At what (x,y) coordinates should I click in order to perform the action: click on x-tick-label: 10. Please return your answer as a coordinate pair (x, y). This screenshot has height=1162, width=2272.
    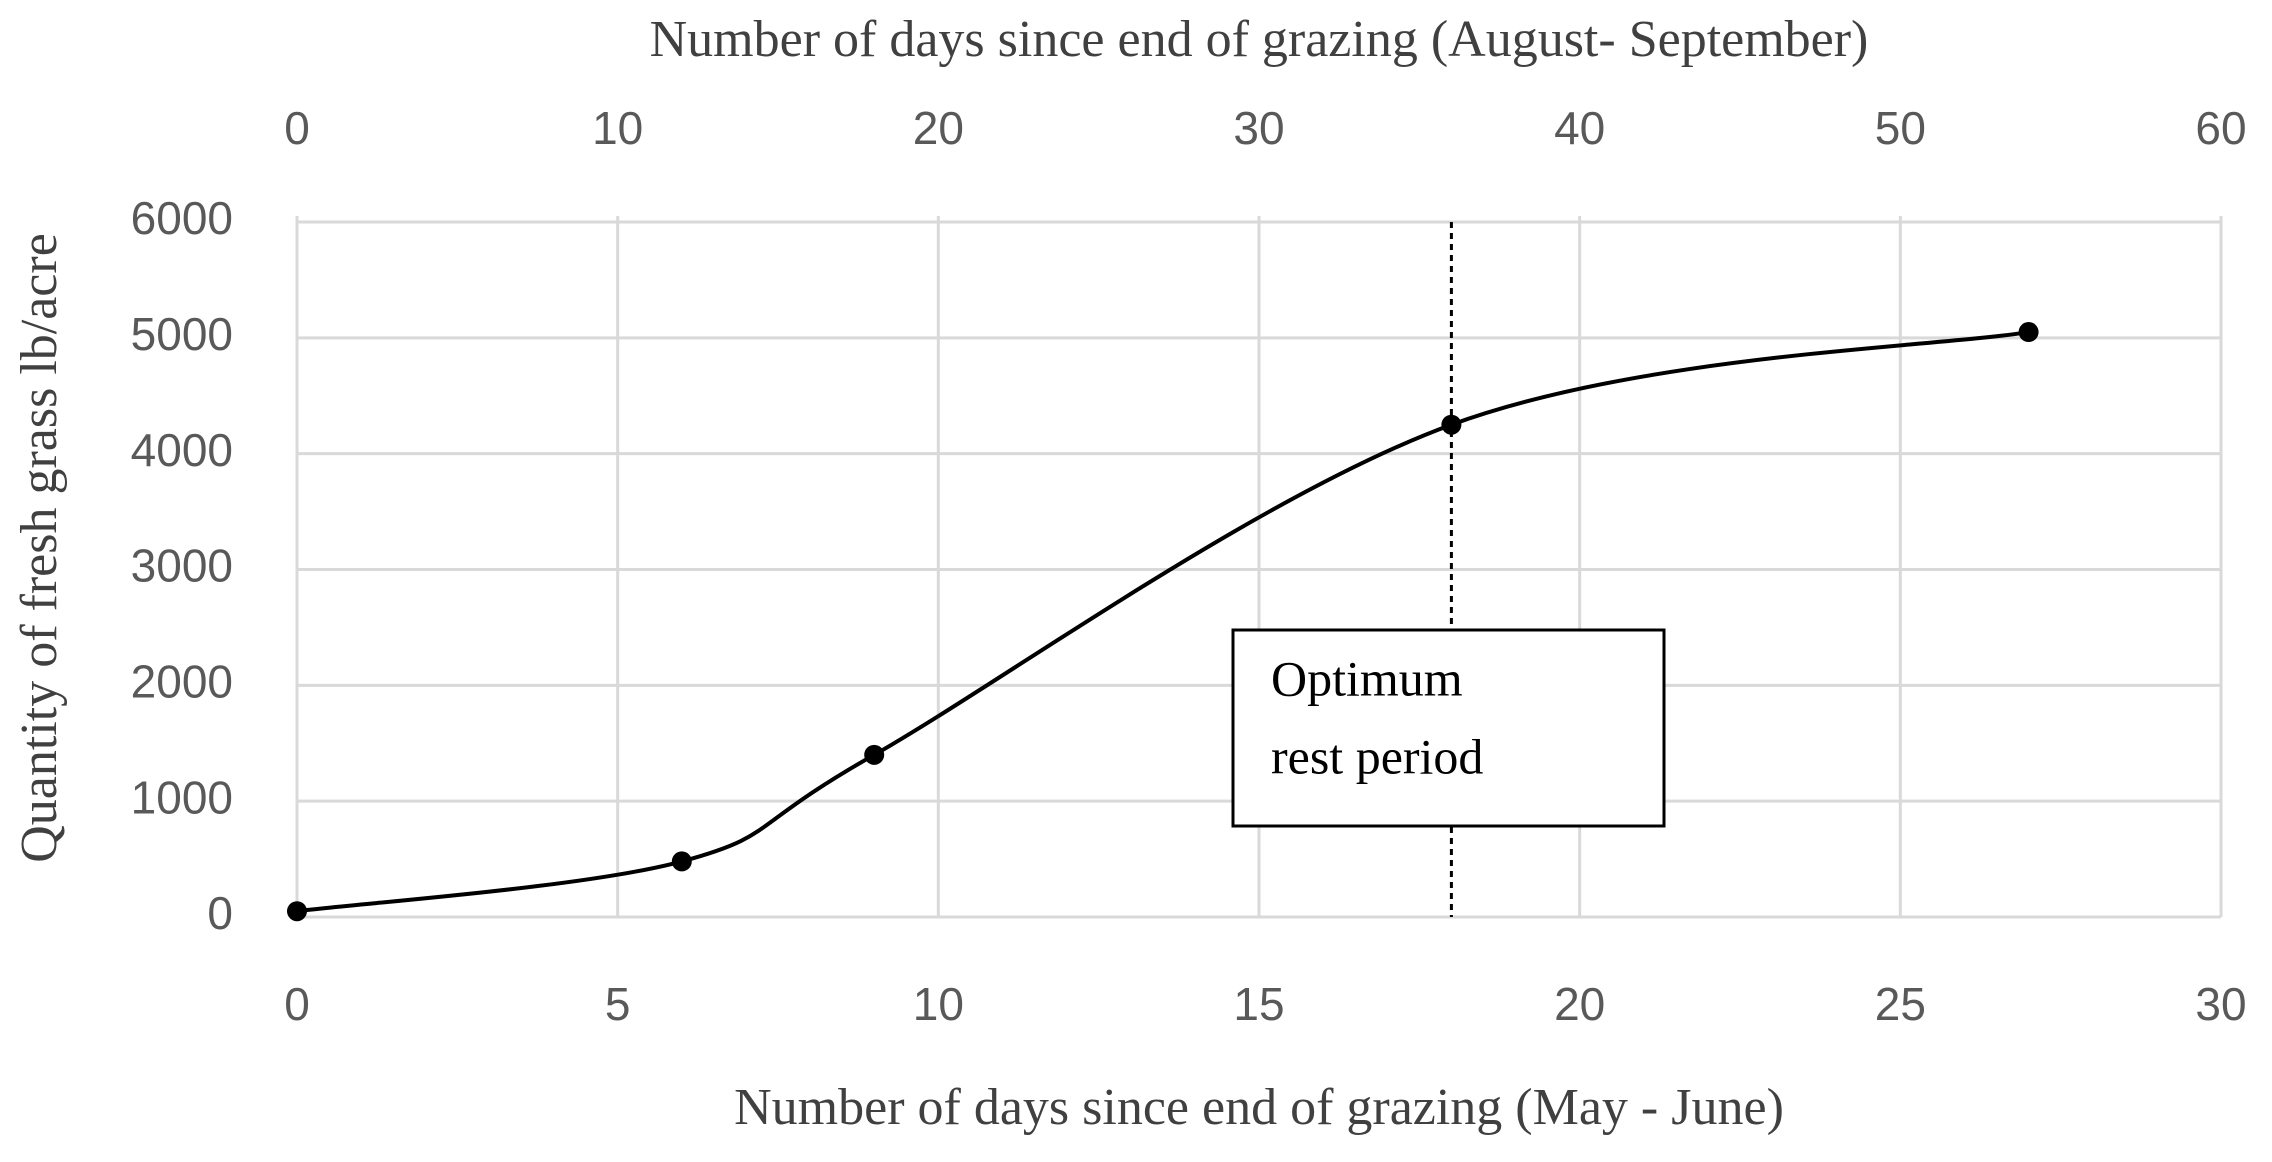
    Looking at the image, I should click on (938, 1004).